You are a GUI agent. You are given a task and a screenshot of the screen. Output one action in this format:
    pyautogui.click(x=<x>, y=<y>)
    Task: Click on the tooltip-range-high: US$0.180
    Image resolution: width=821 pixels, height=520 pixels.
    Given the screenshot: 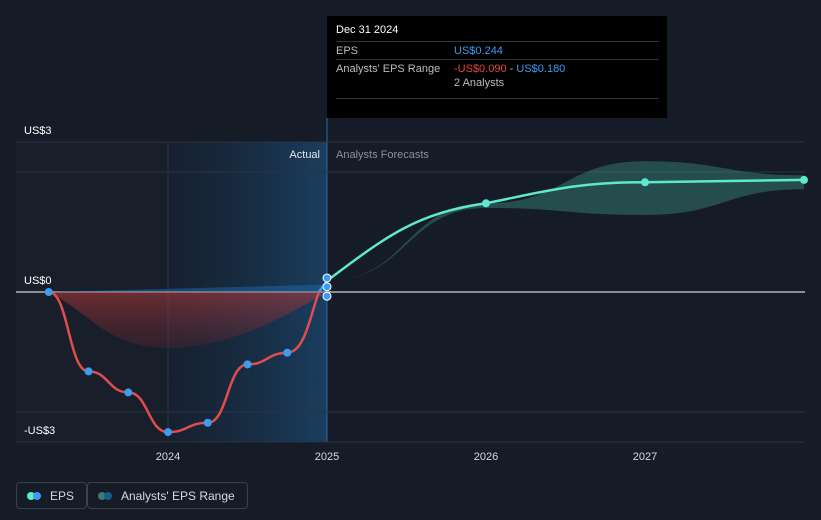 What is the action you would take?
    pyautogui.click(x=541, y=68)
    